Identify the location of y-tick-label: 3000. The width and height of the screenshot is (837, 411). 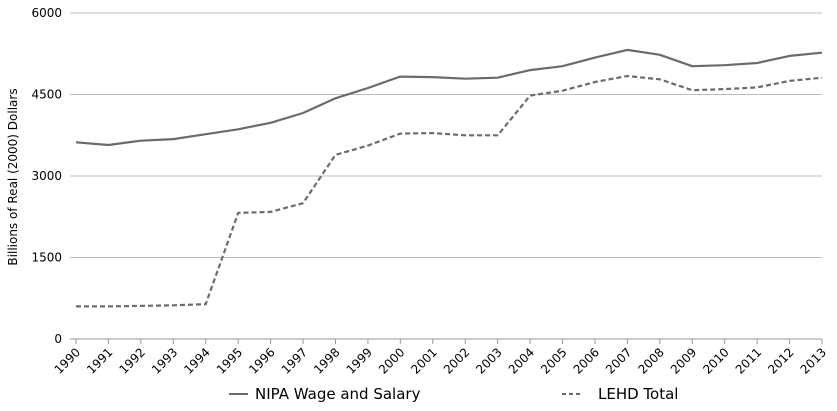
(46, 176).